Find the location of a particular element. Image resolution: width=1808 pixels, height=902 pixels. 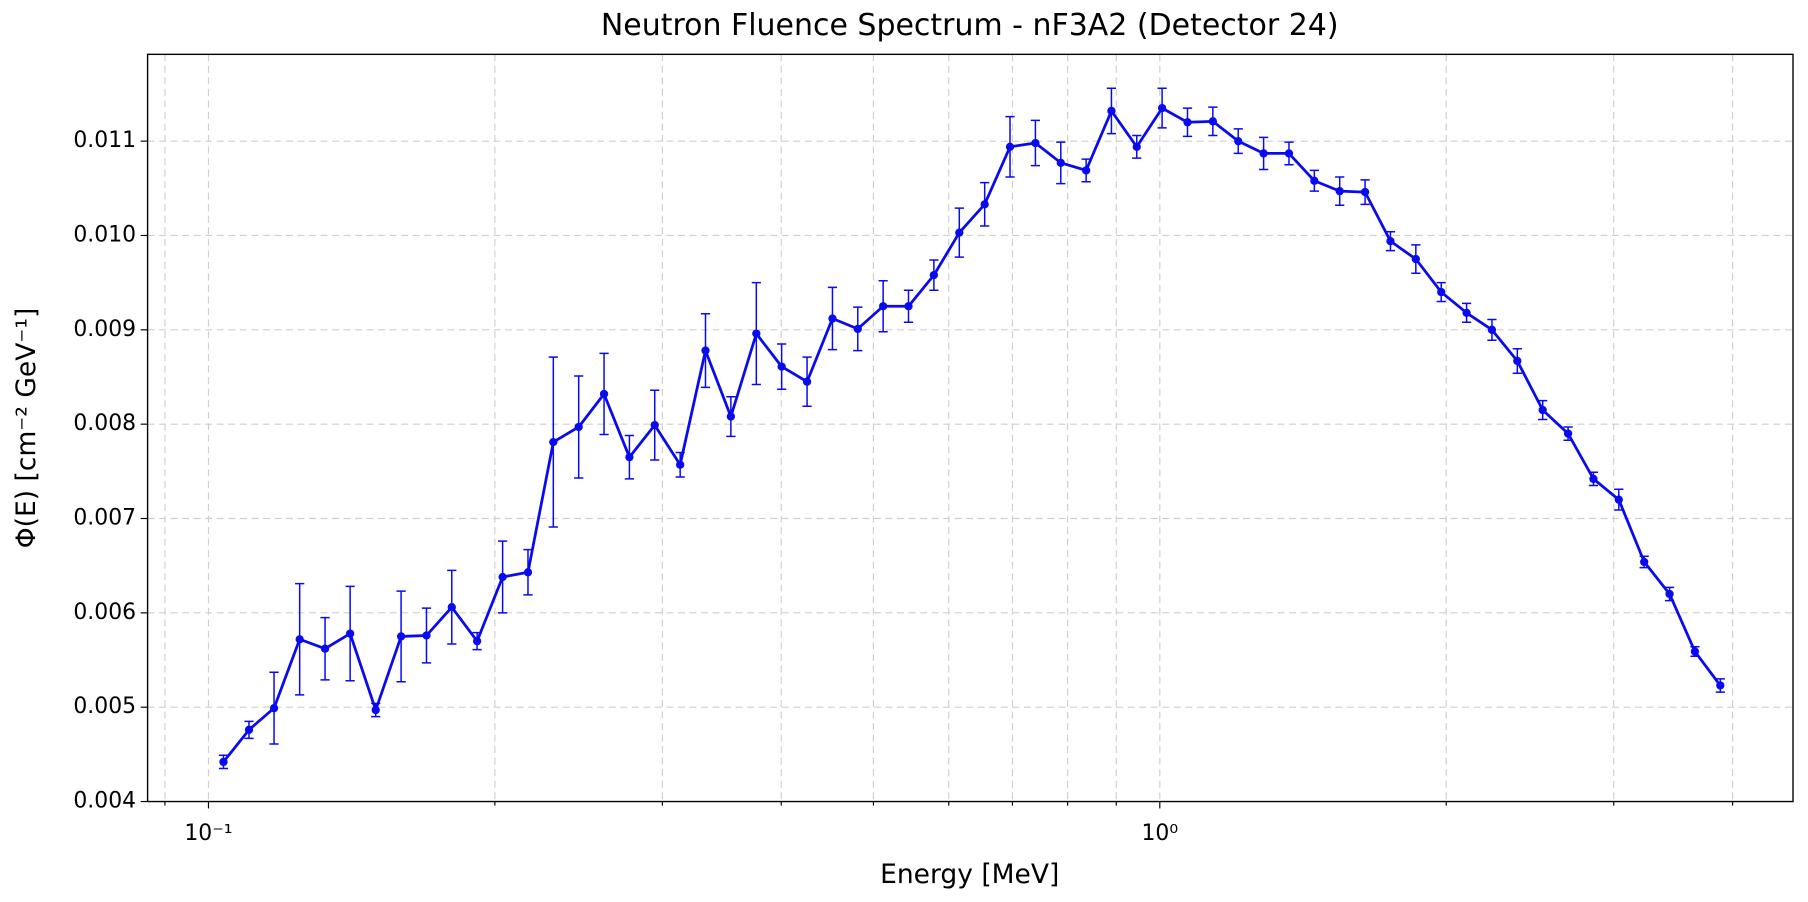

y-tick-label: 0.010 is located at coordinates (104, 234).